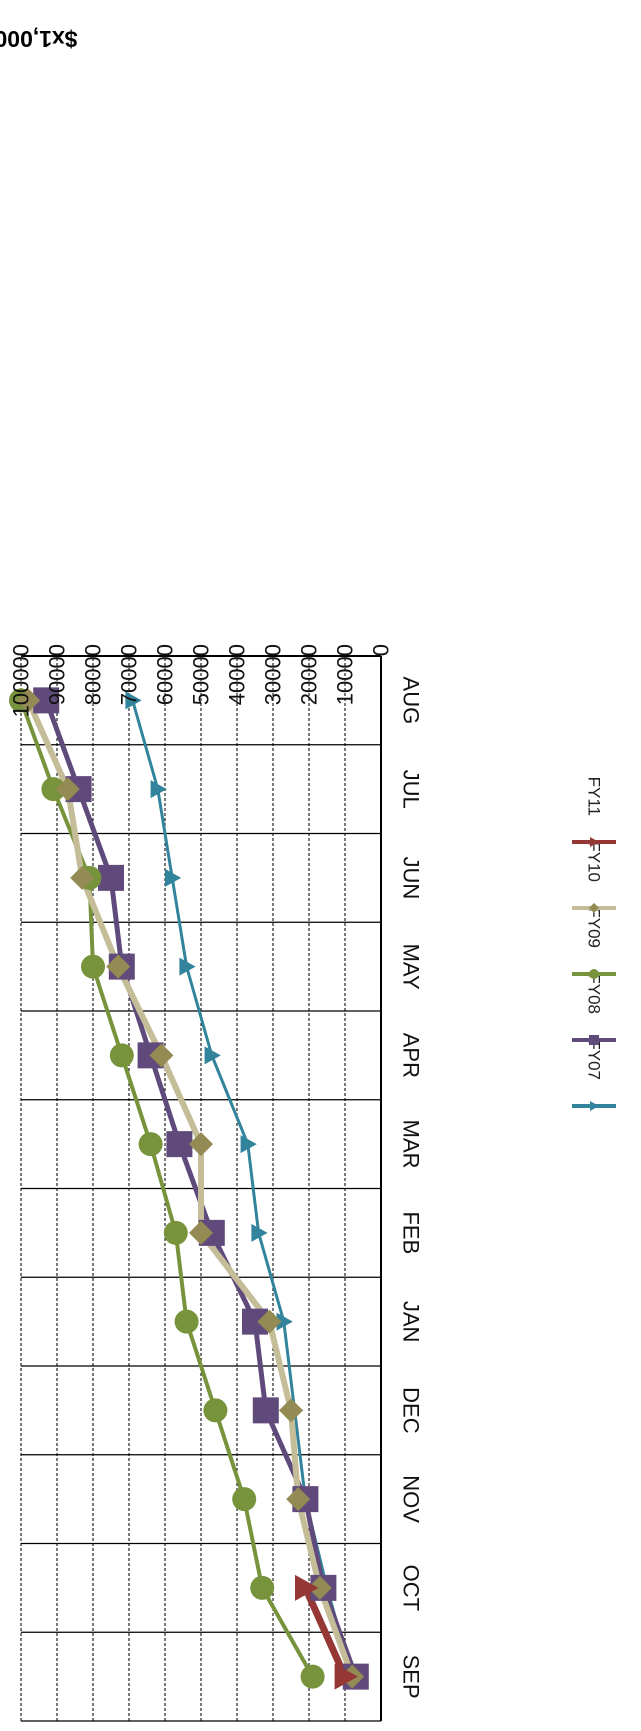 This screenshot has height=1731, width=641. I want to click on legend-item-fy09: FY09, so click(594, 943).